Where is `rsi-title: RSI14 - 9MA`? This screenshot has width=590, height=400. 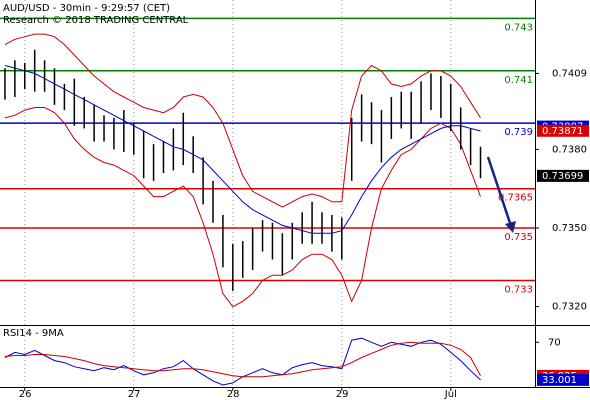 rsi-title: RSI14 - 9MA is located at coordinates (33, 333).